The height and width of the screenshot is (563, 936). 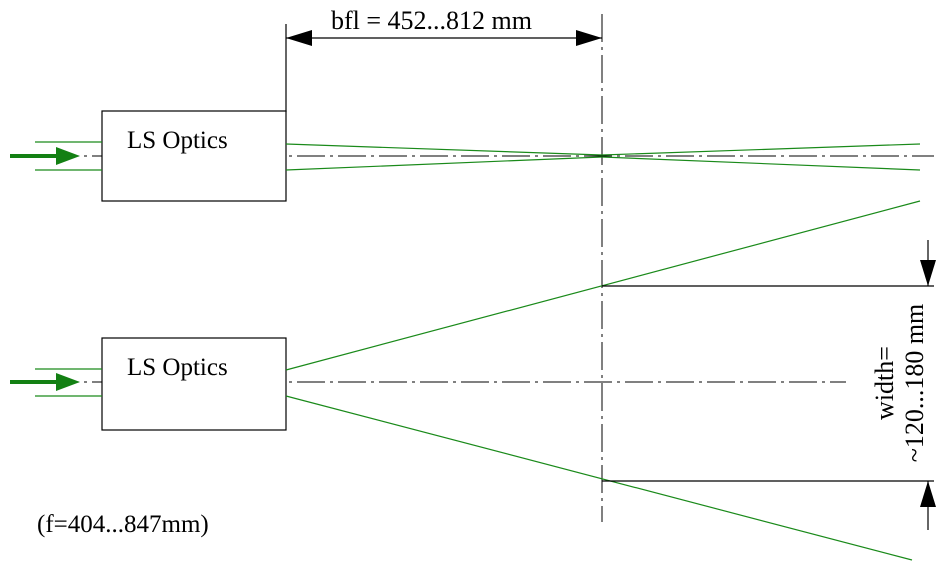 What do you see at coordinates (761, 163) in the screenshot?
I see `output-beam-top-diverge-lower` at bounding box center [761, 163].